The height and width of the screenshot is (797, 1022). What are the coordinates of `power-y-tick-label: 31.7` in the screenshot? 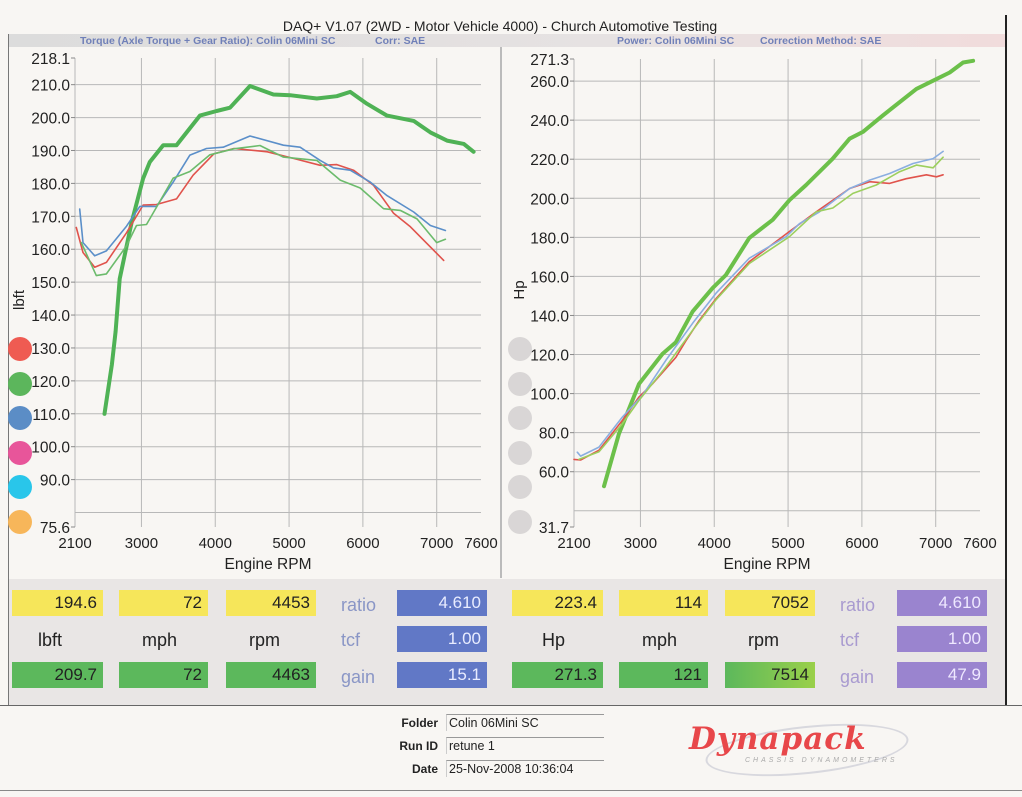 It's located at (554, 528).